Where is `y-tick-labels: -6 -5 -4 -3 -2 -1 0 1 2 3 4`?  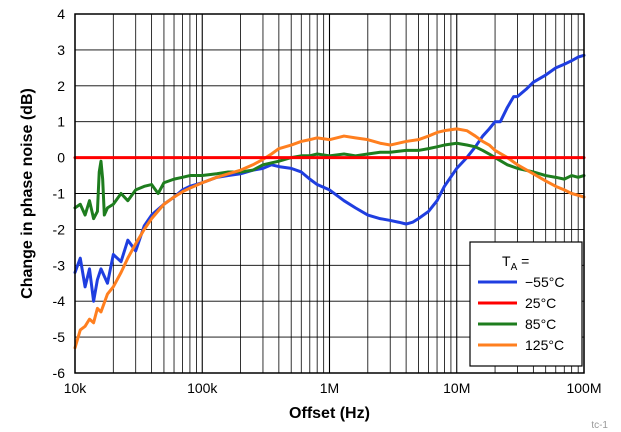
y-tick-labels: -6 -5 -4 -3 -2 -1 0 1 2 3 4 is located at coordinates (59, 193).